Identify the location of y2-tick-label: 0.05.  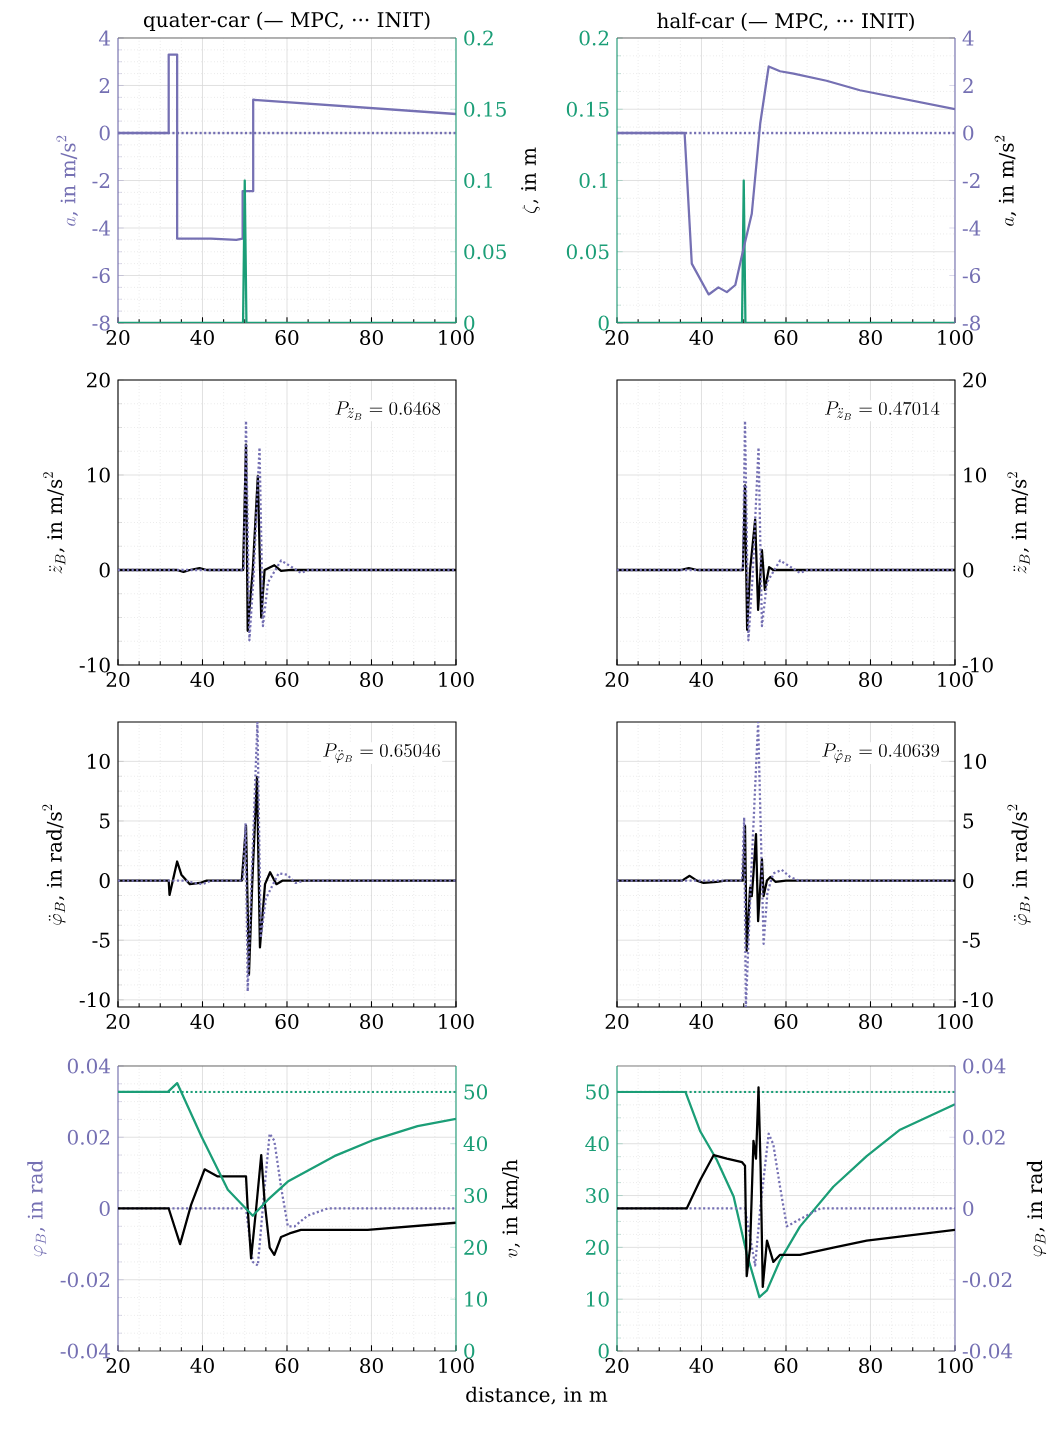
(485, 252).